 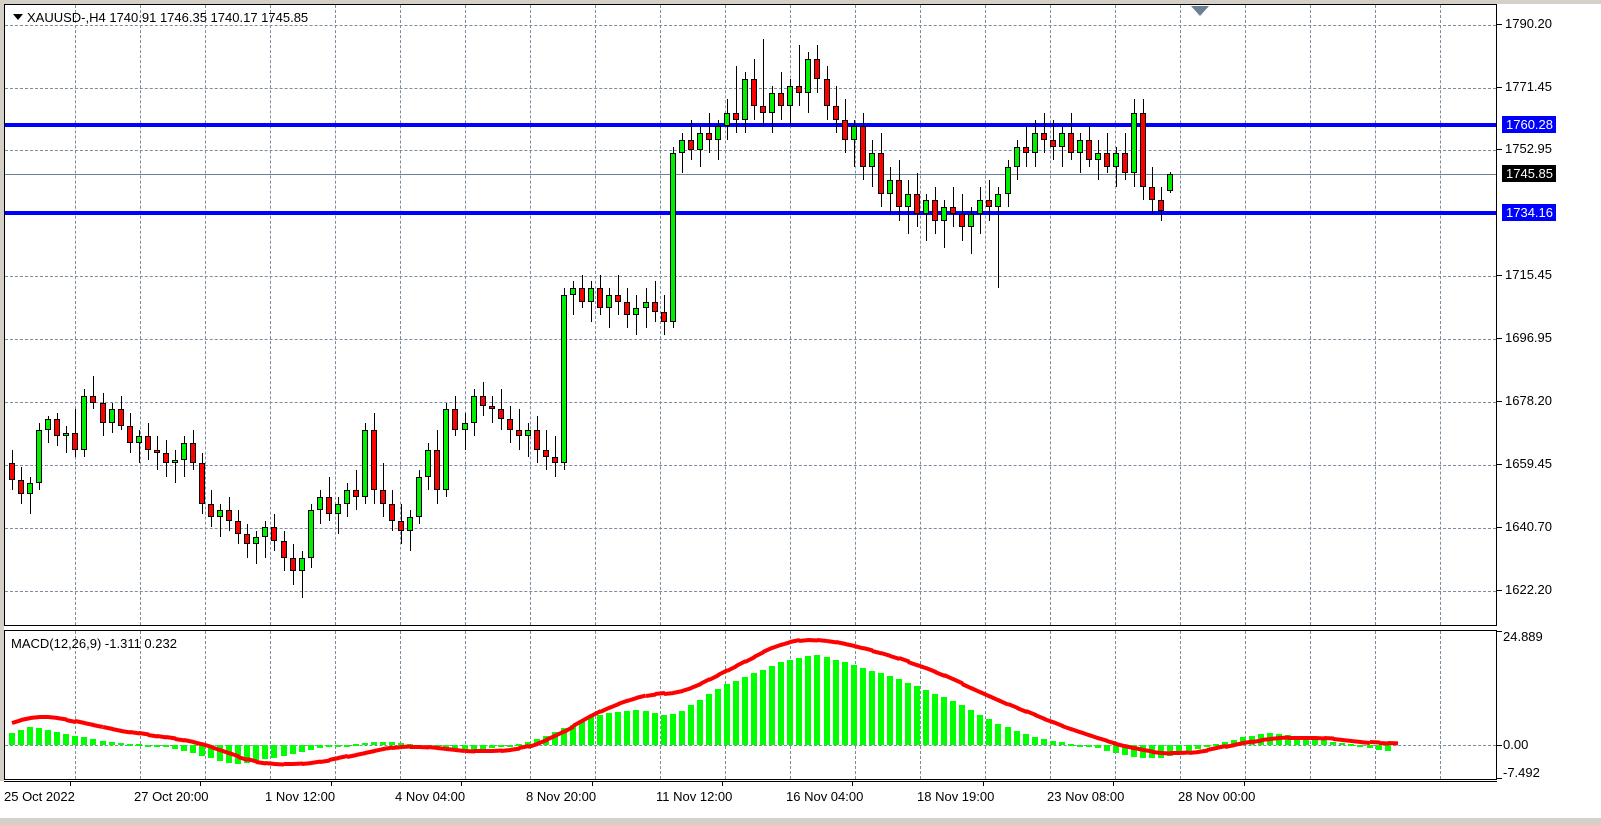 What do you see at coordinates (1516, 744) in the screenshot?
I see `macd-axis-label: 0.00` at bounding box center [1516, 744].